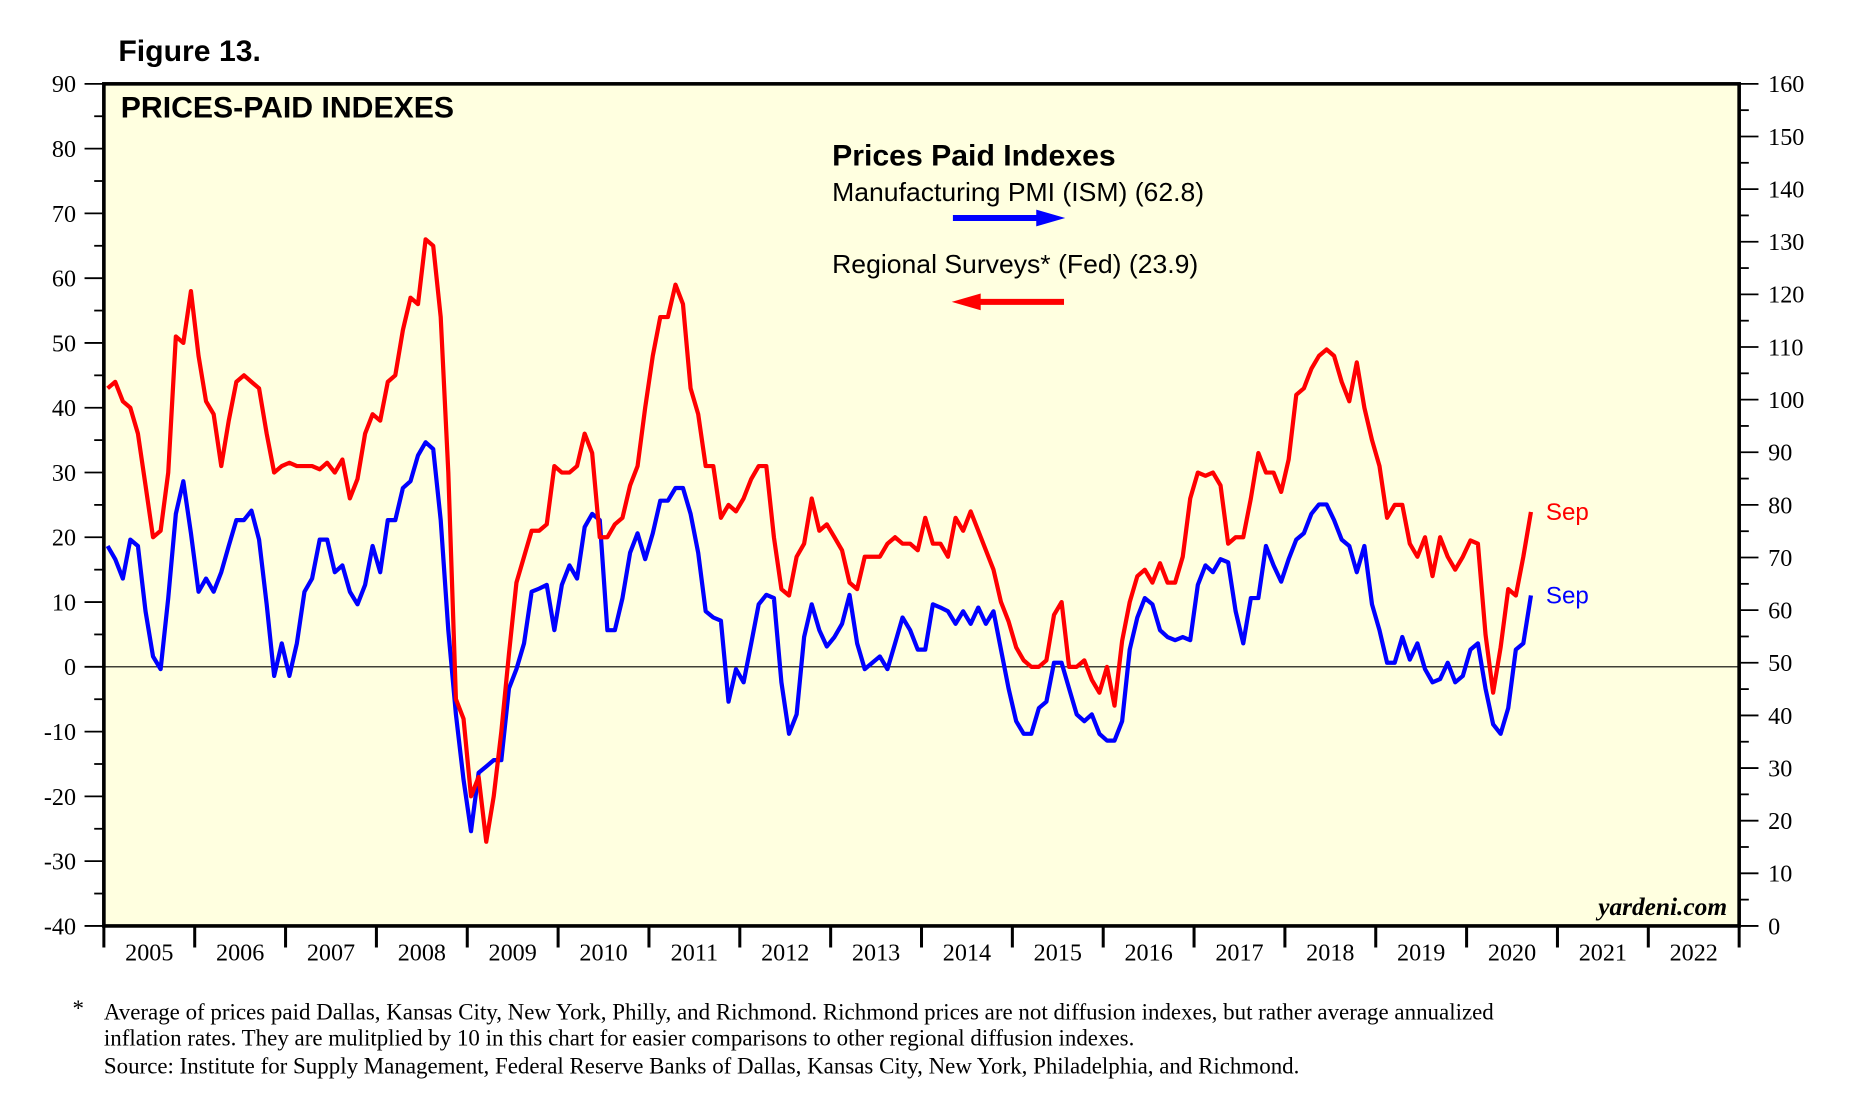 The height and width of the screenshot is (1114, 1872). What do you see at coordinates (64, 150) in the screenshot?
I see `left-axis-tick-label: 80` at bounding box center [64, 150].